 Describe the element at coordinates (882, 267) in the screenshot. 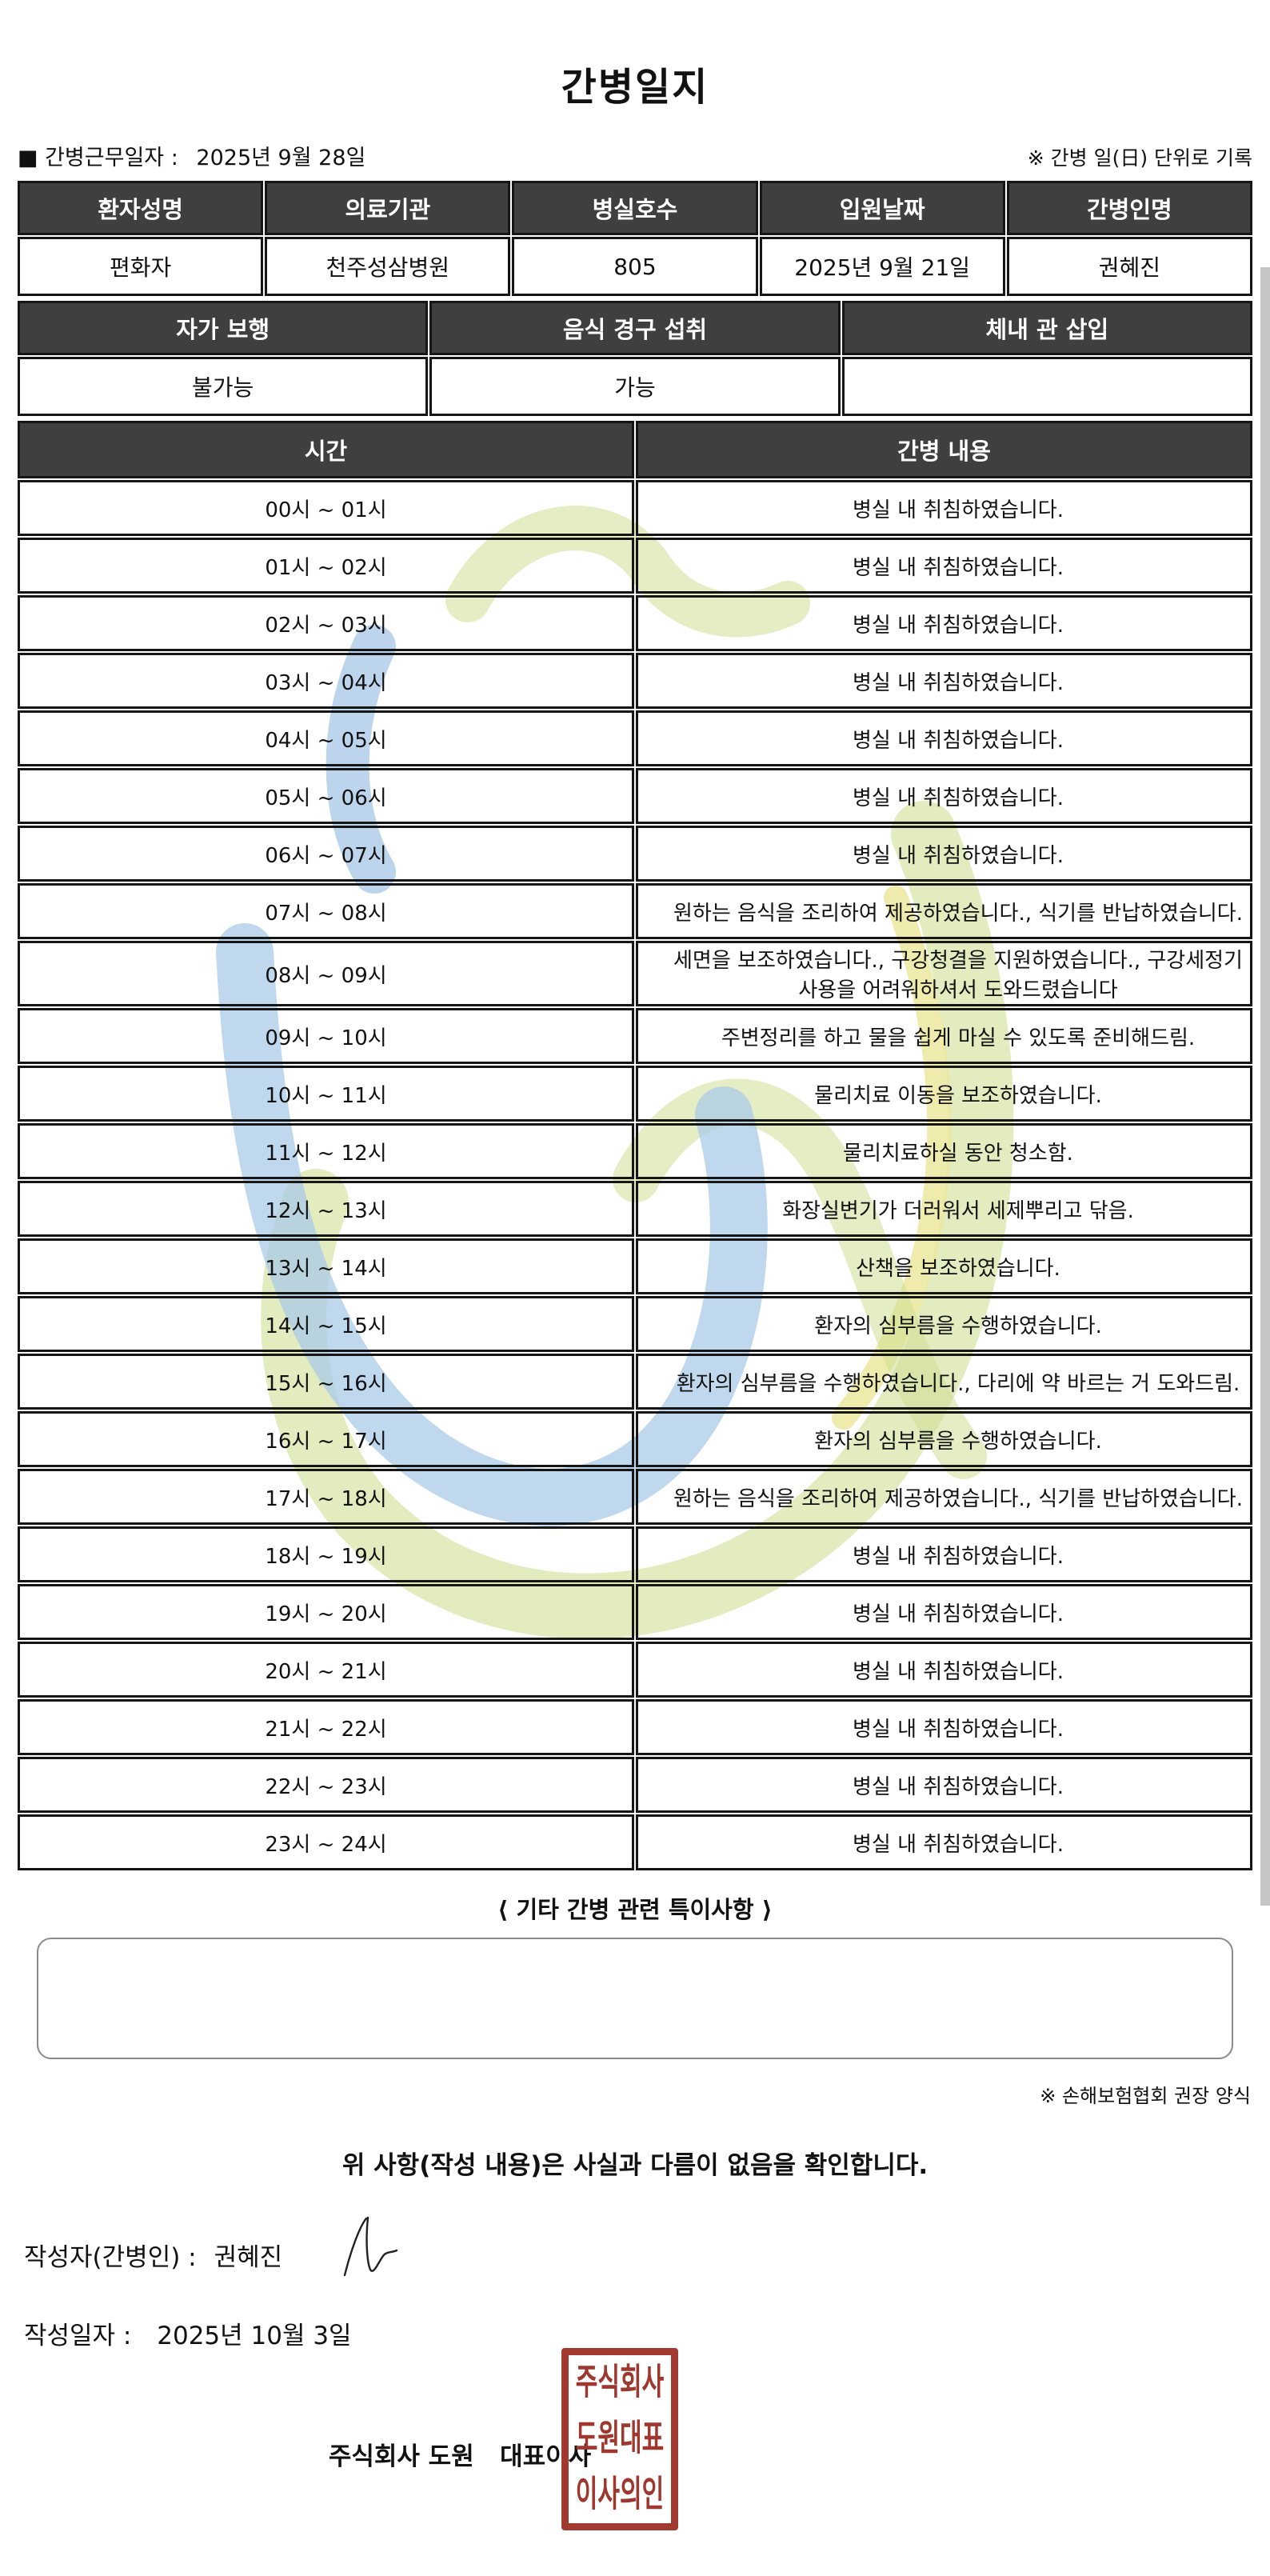

I see `admission-date: 2025년 9월 21일` at that location.